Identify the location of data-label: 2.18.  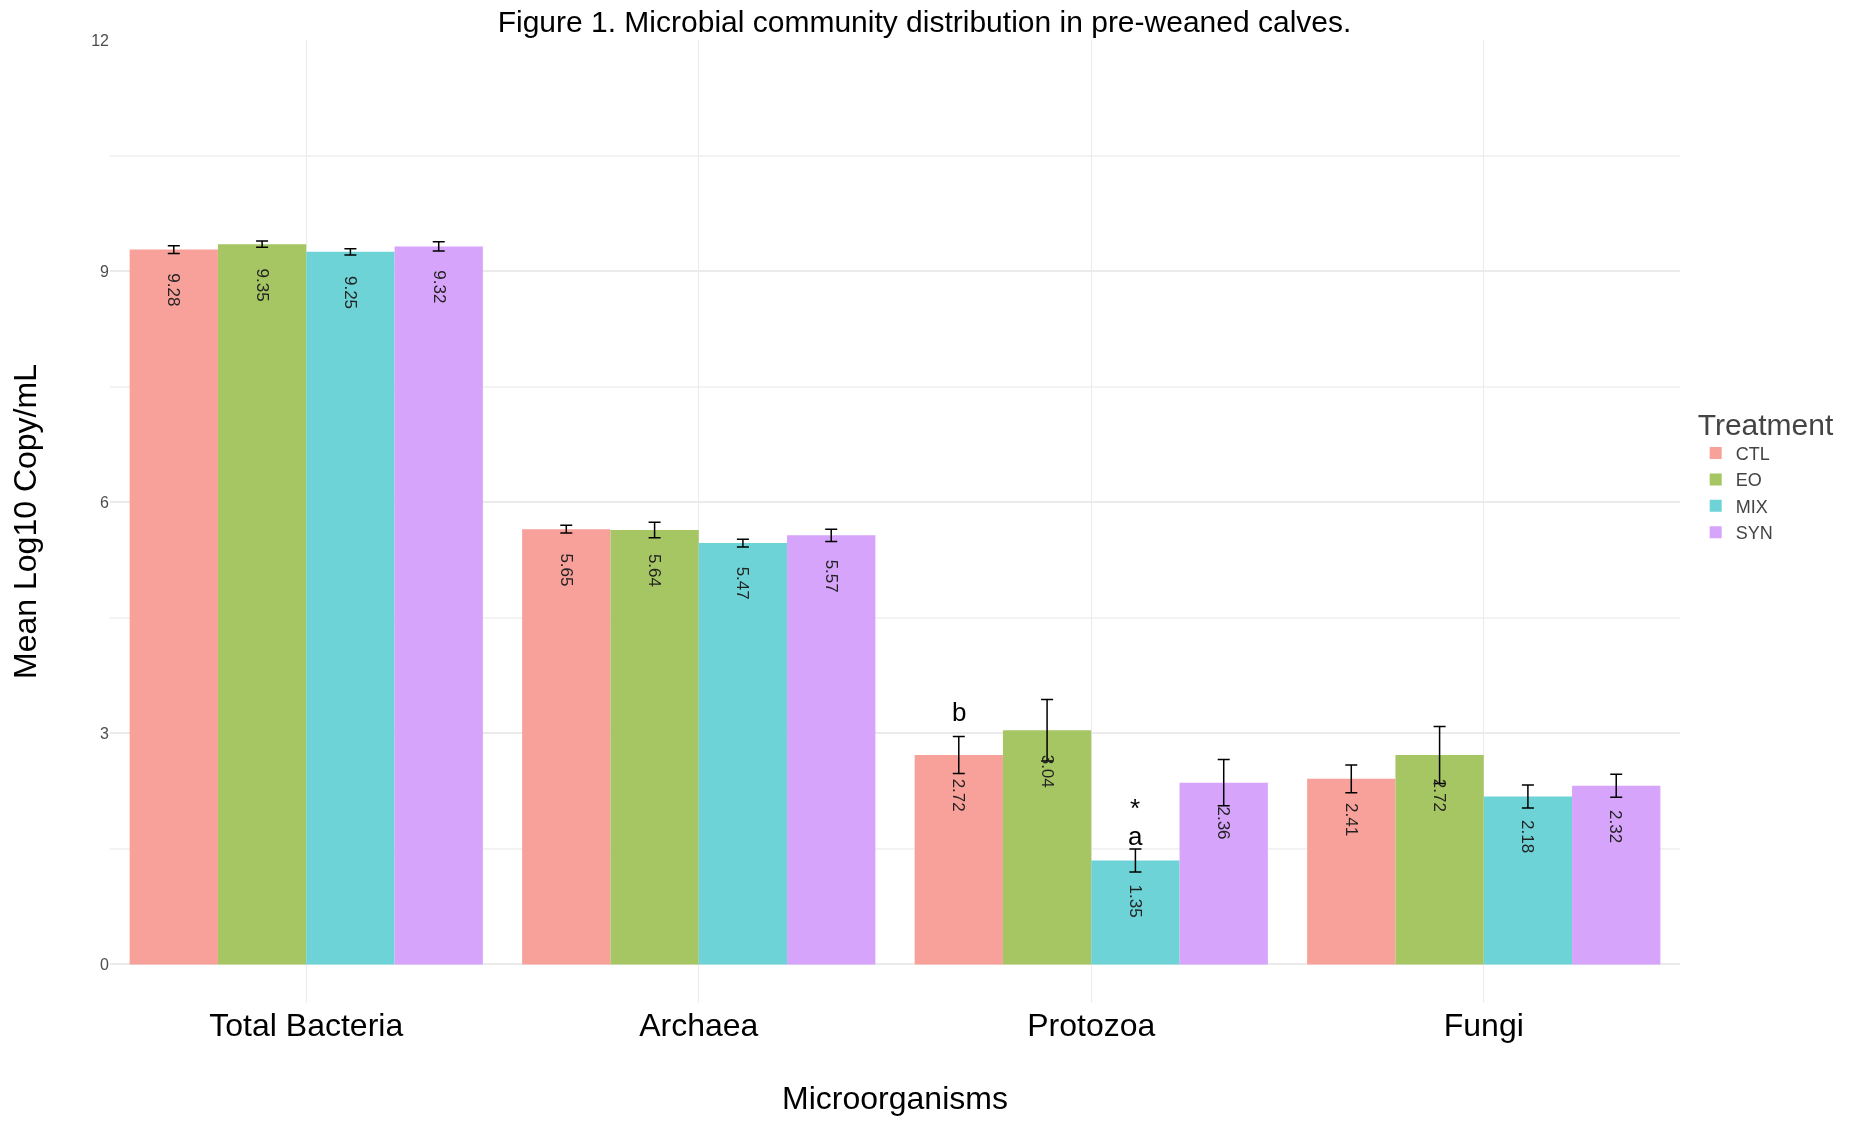
(1527, 837).